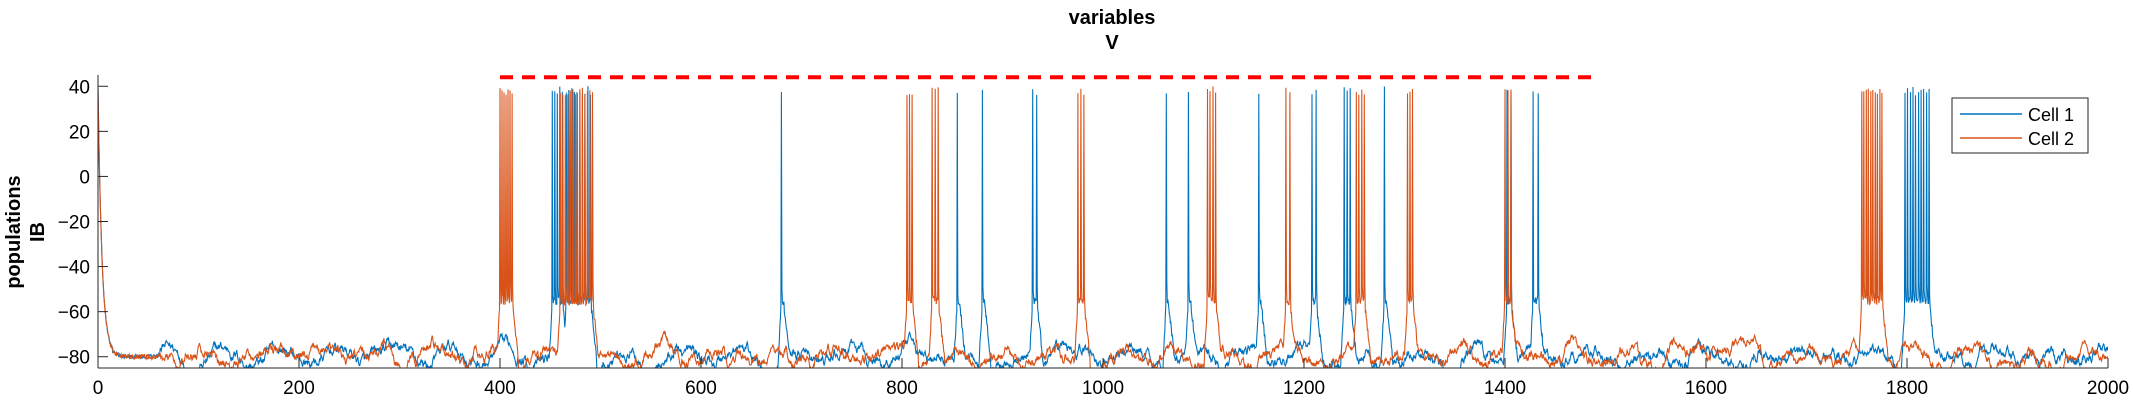  I want to click on legend: Cell 1 Cell 2, so click(2020, 125).